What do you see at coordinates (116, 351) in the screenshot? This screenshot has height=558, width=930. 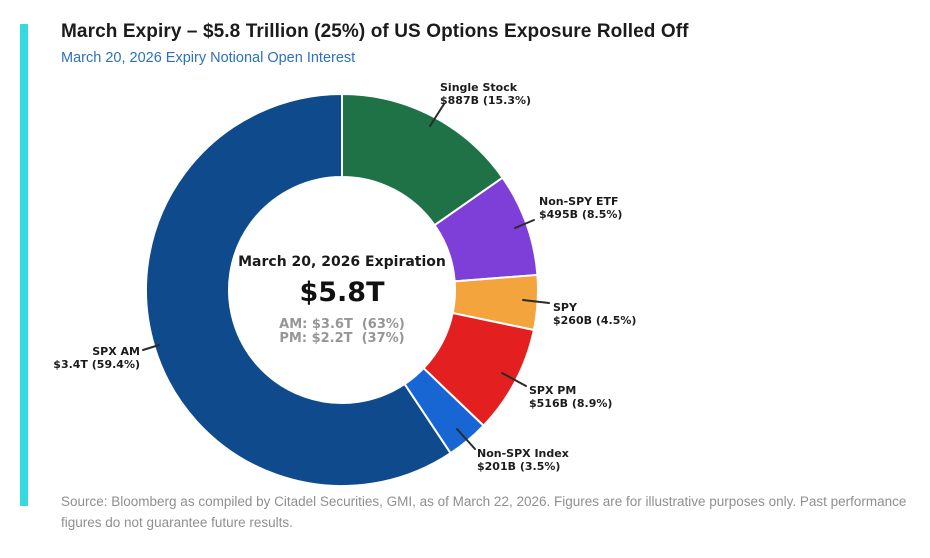 I see `segment-label-name: SPX AM` at bounding box center [116, 351].